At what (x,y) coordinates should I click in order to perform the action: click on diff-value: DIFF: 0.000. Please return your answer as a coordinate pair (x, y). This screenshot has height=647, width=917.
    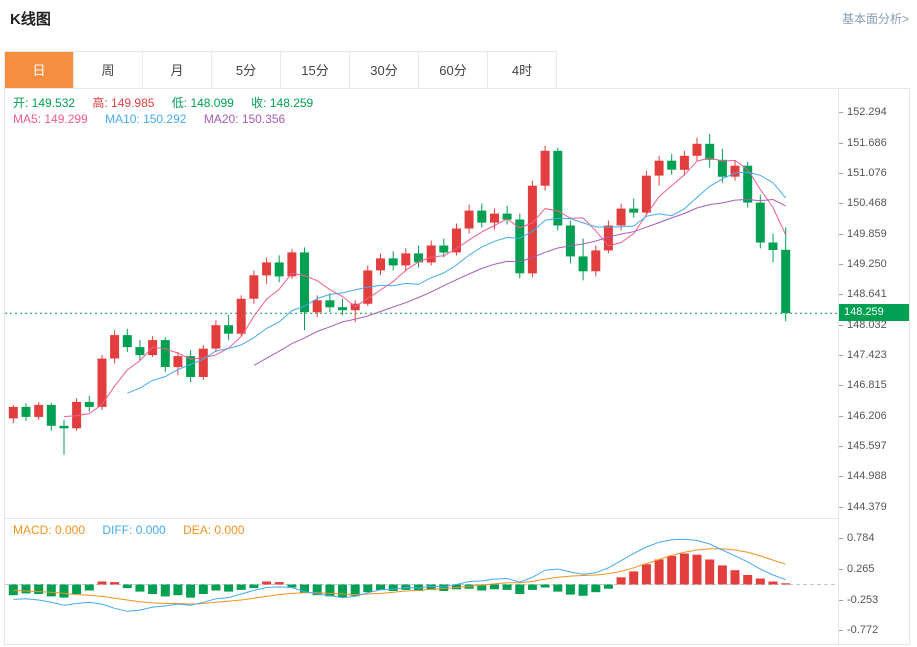
    Looking at the image, I should click on (134, 530).